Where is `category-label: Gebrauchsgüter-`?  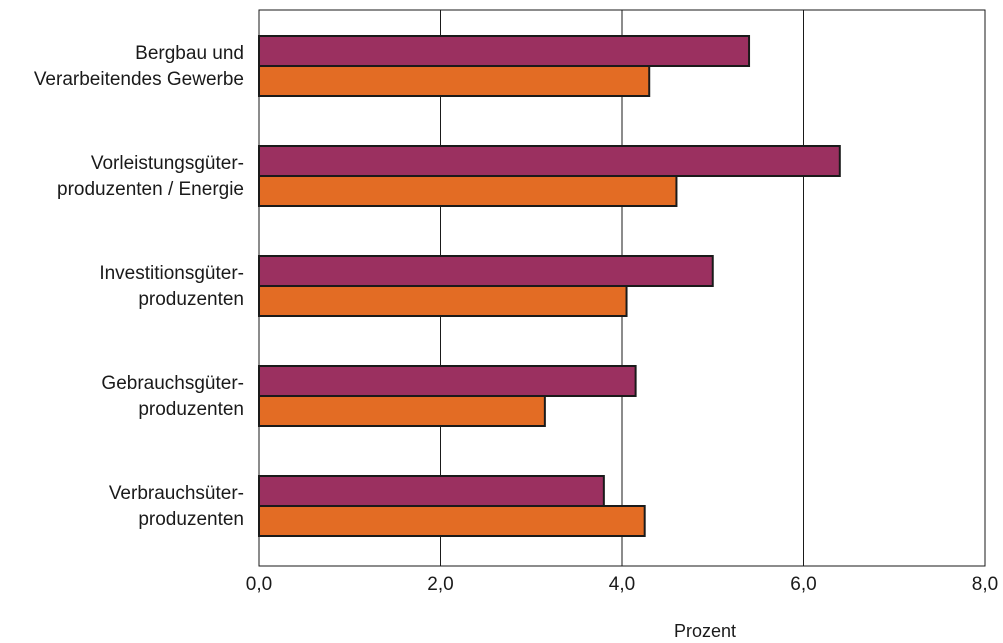
category-label: Gebrauchsgüter- is located at coordinates (172, 383).